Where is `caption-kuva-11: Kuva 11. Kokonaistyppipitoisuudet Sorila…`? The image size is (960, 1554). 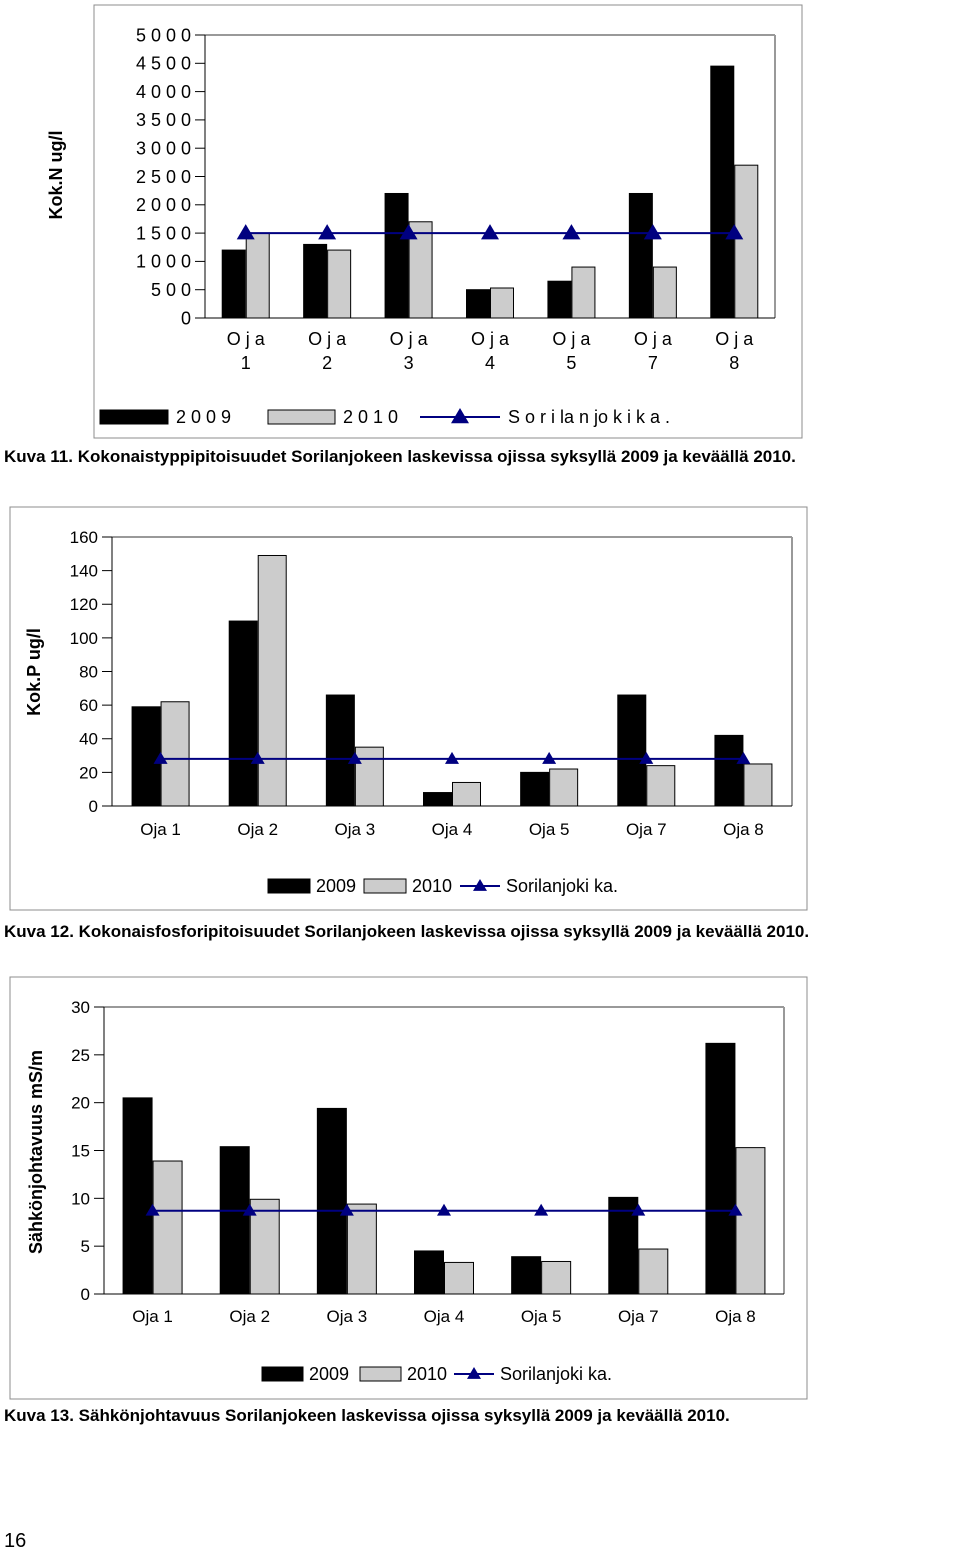 caption-kuva-11: Kuva 11. Kokonaistyppipitoisuudet Sorila… is located at coordinates (400, 456).